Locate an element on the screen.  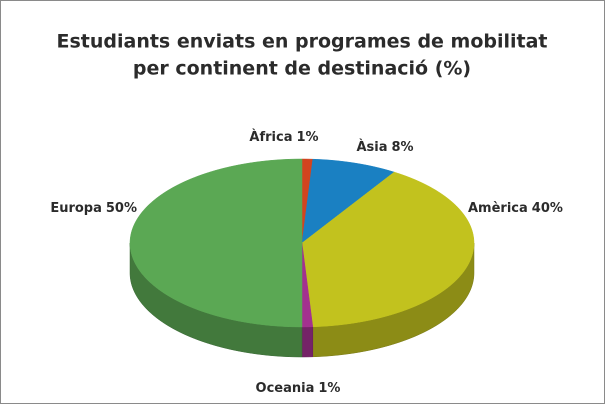
label-category: Amèrica is located at coordinates (498, 208).